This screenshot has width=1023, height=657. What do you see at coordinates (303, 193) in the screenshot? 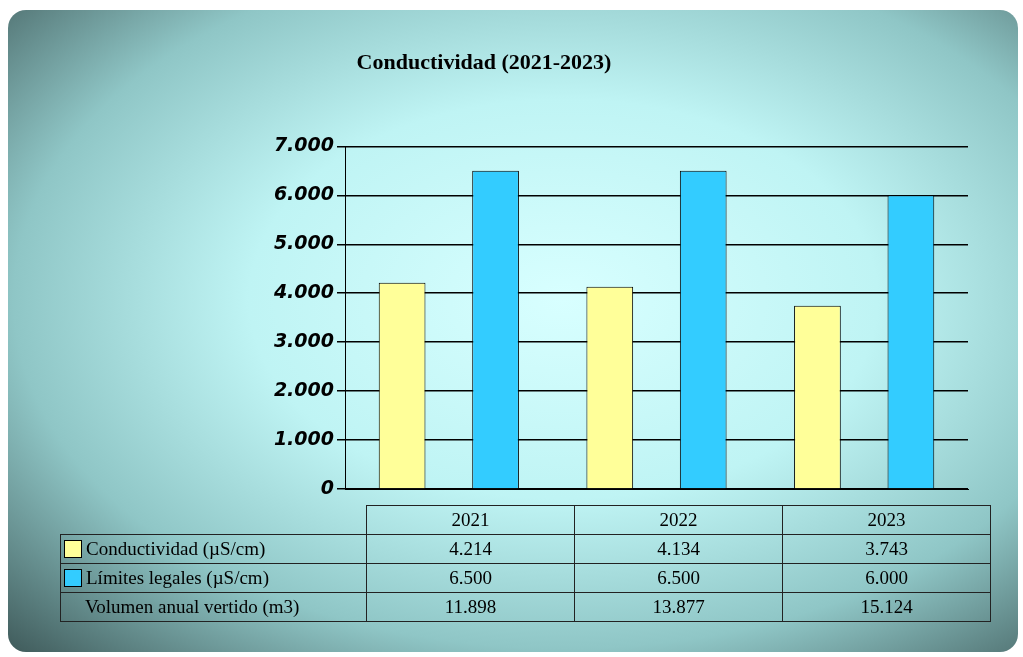
I see `y-tick-label: 6.000` at bounding box center [303, 193].